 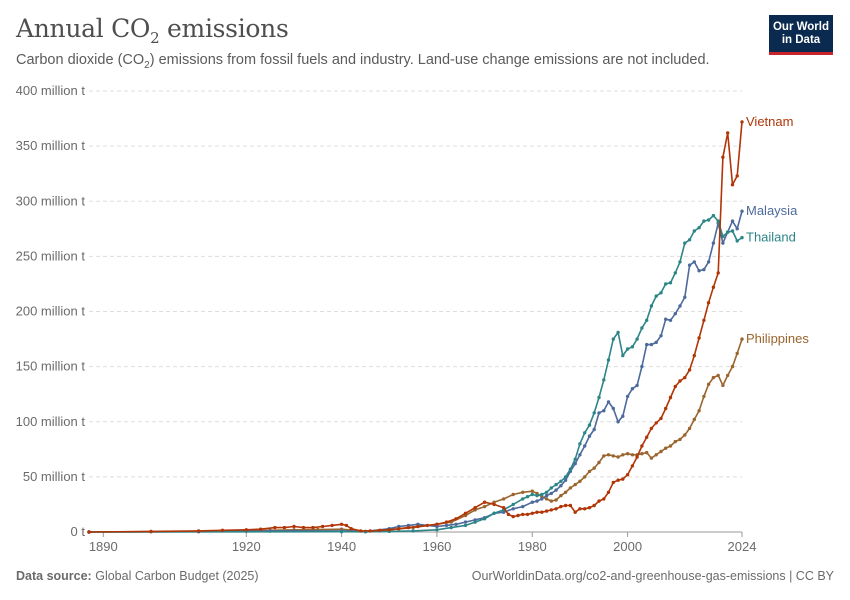 What do you see at coordinates (152, 30) in the screenshot?
I see `chart-title: Annual CO2 emissions` at bounding box center [152, 30].